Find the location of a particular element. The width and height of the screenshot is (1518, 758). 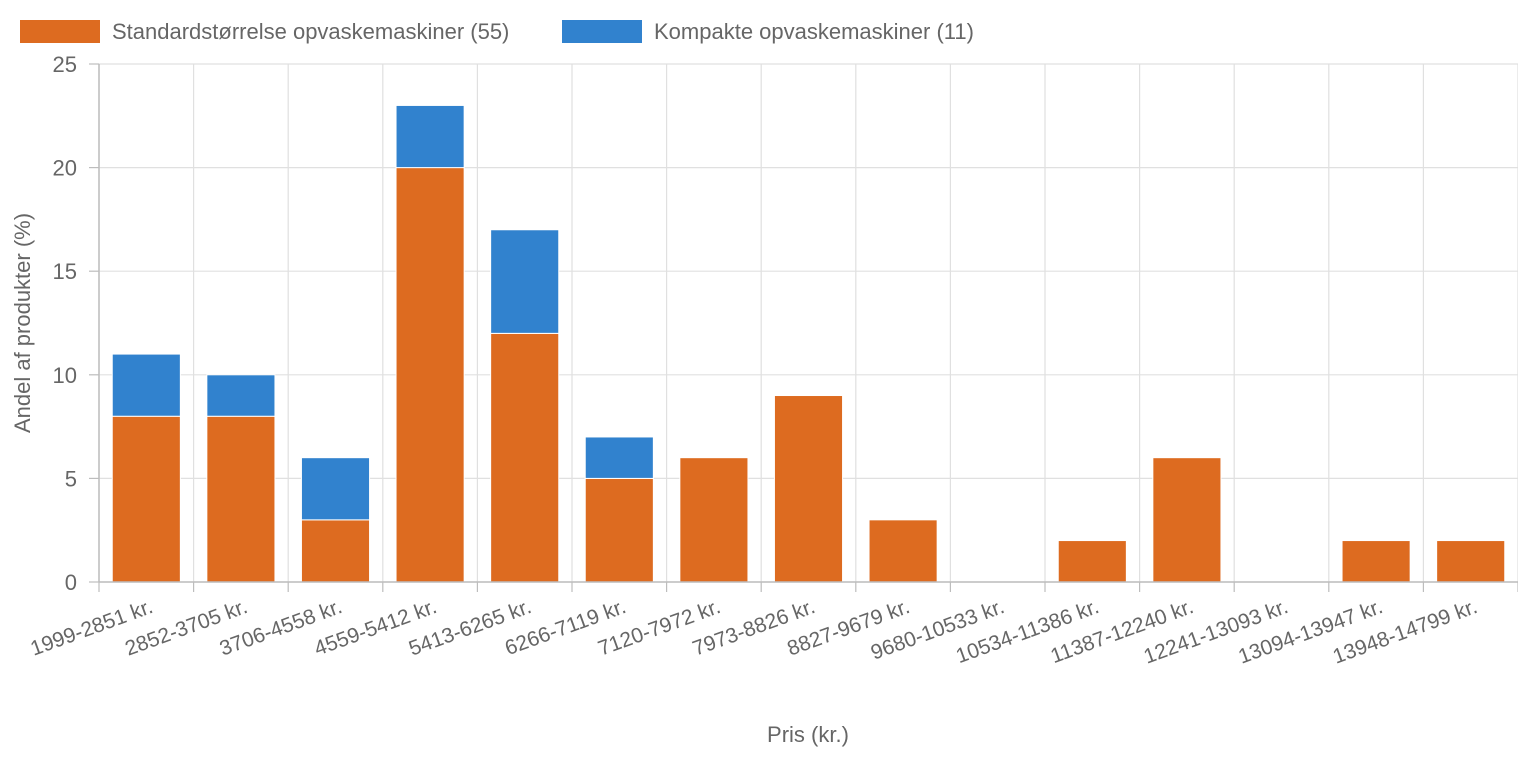

y-tick-label: 20 is located at coordinates (65, 168).